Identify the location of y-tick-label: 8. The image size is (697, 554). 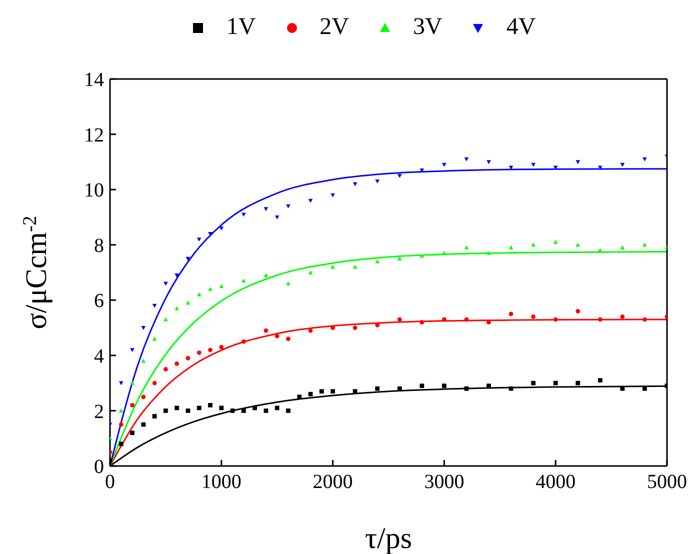
(99, 245).